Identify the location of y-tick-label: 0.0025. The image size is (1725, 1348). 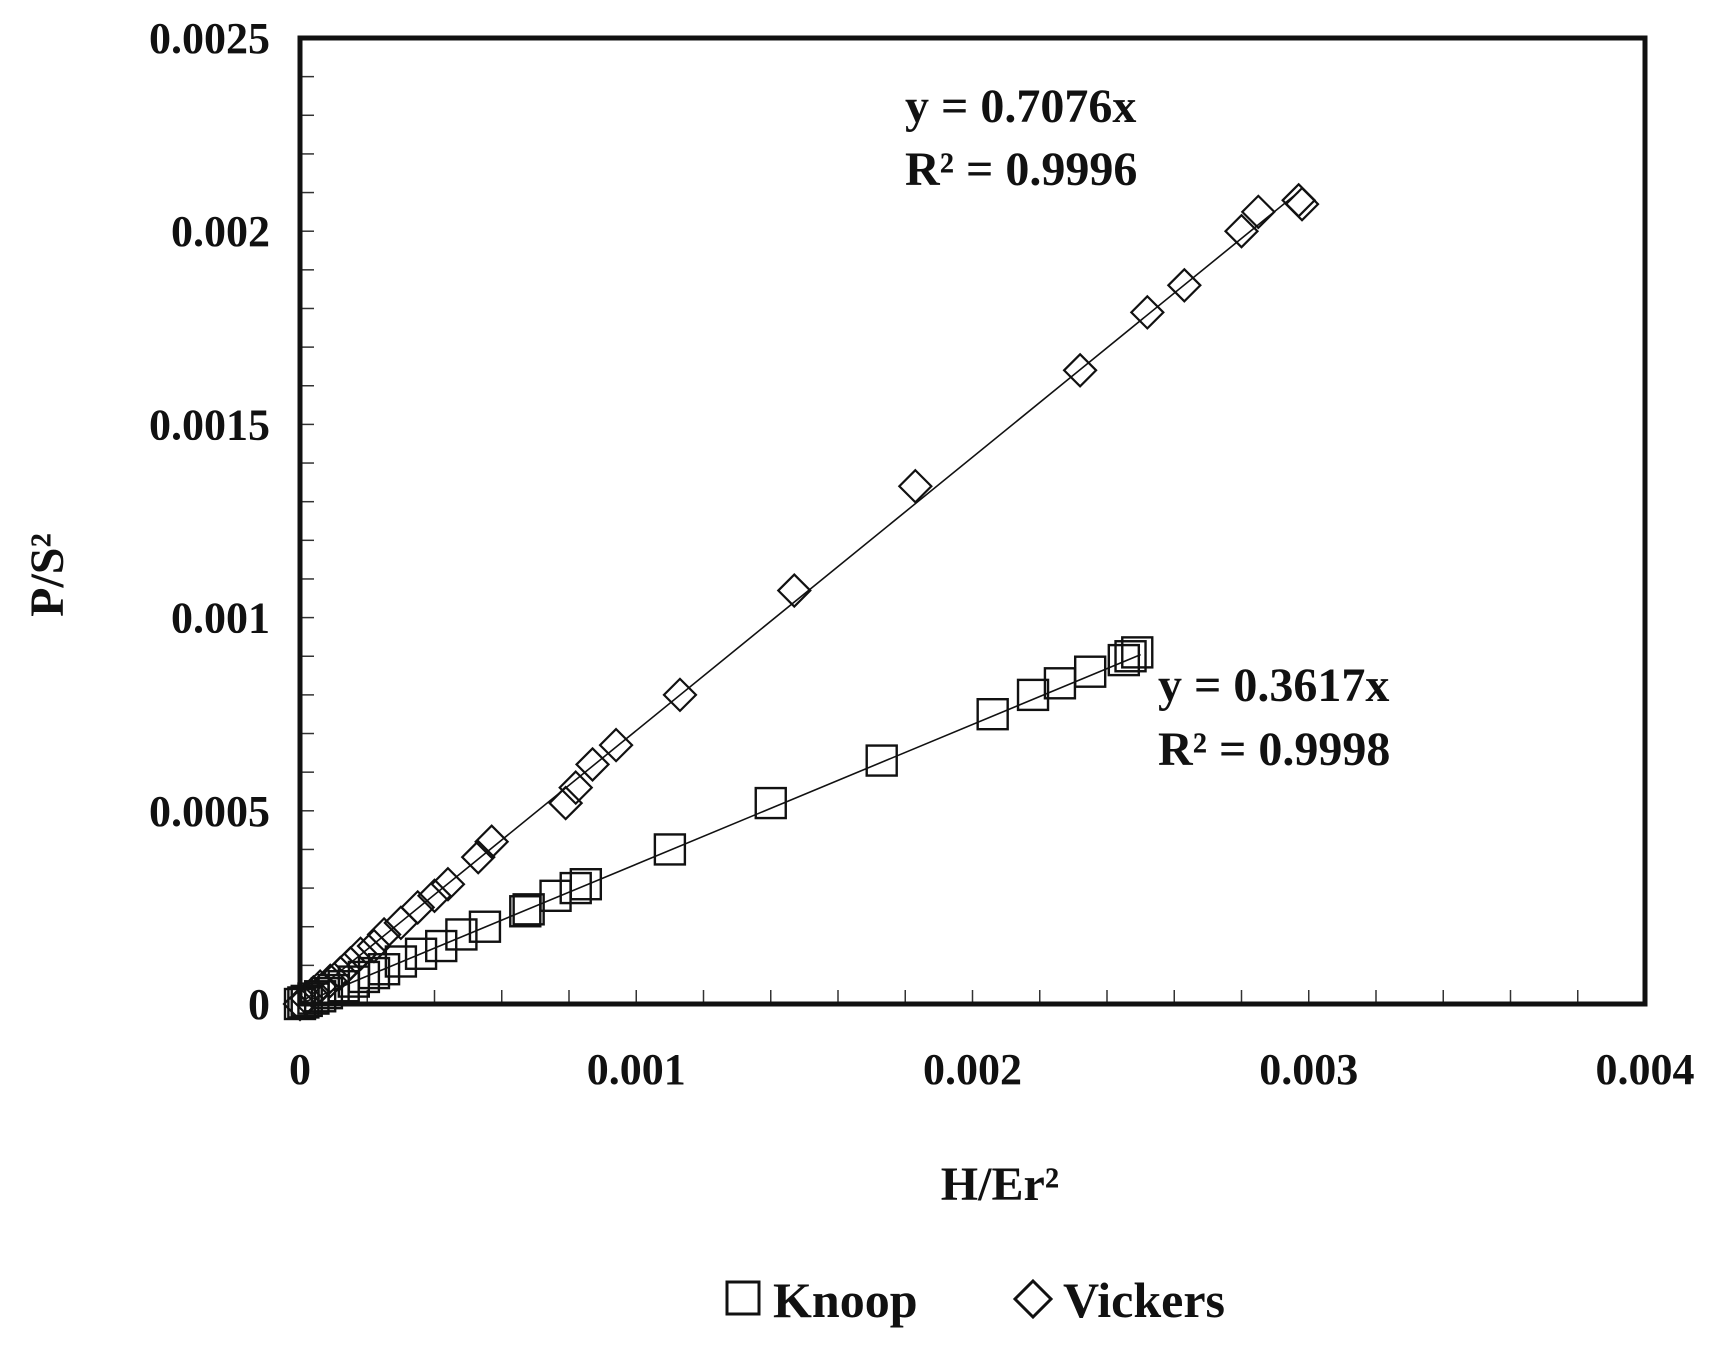
(209, 38).